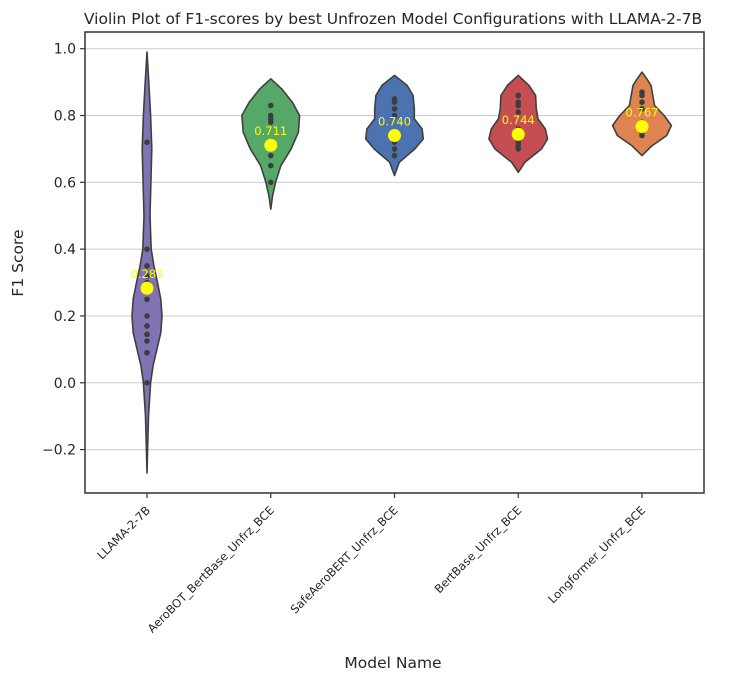  Describe the element at coordinates (65, 183) in the screenshot. I see `y-tick-label: 0.6` at that location.